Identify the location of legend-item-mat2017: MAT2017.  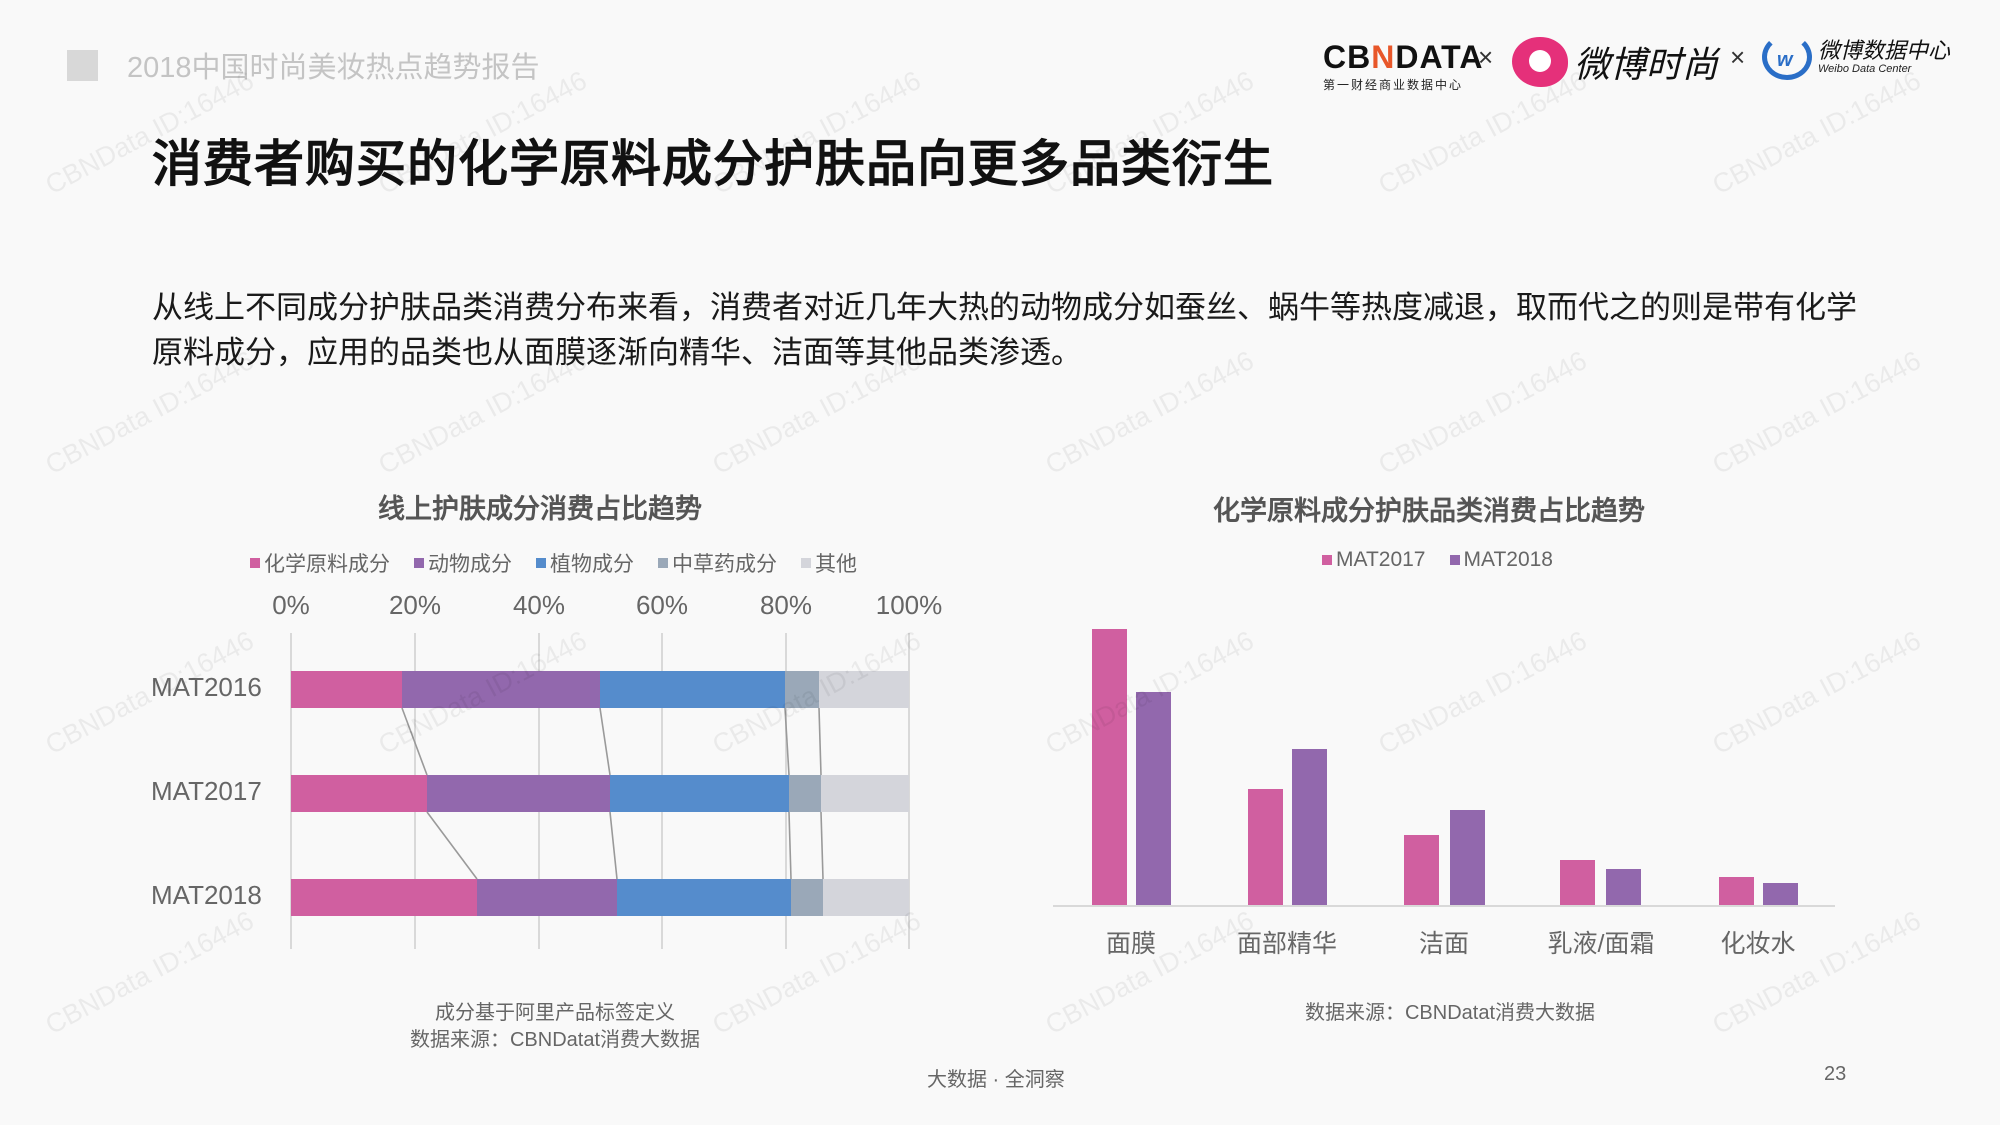
(1374, 560).